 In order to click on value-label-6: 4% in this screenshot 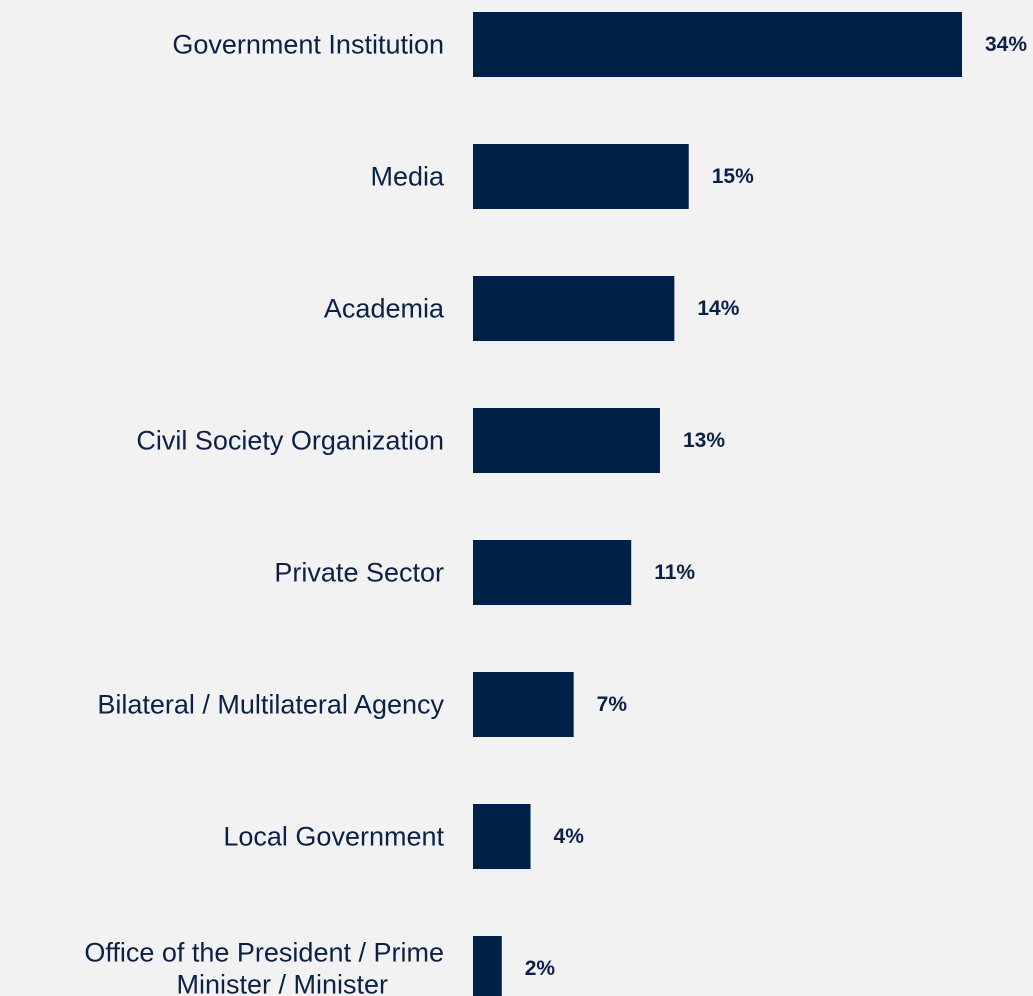, I will do `click(569, 836)`.